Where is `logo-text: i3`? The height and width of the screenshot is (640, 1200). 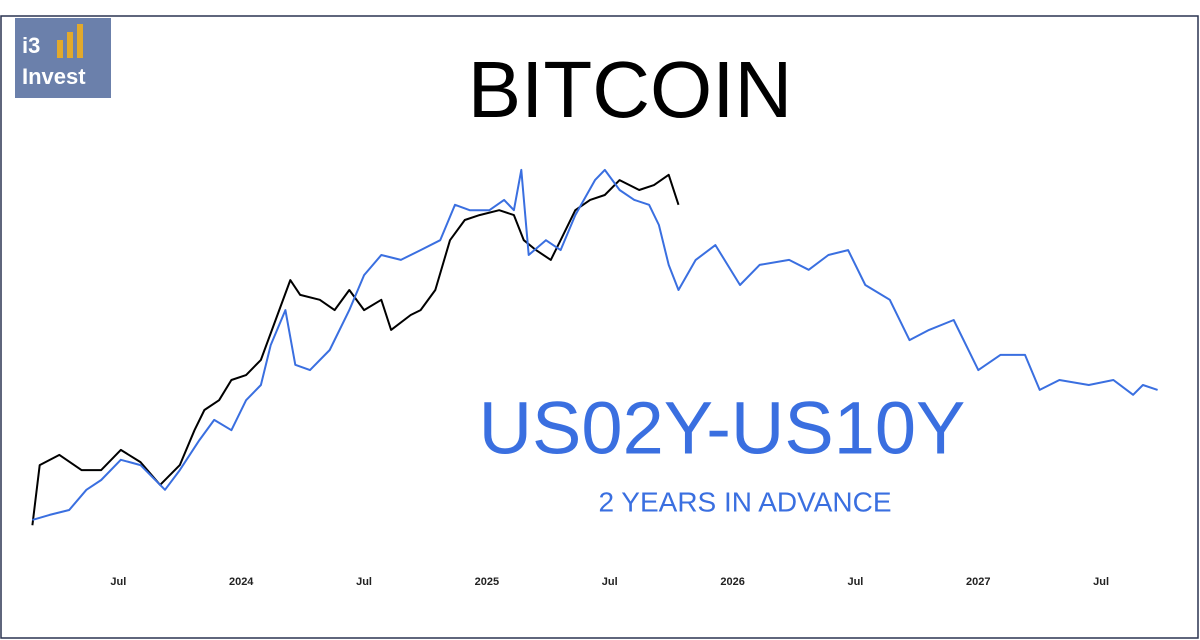 logo-text: i3 is located at coordinates (31, 45).